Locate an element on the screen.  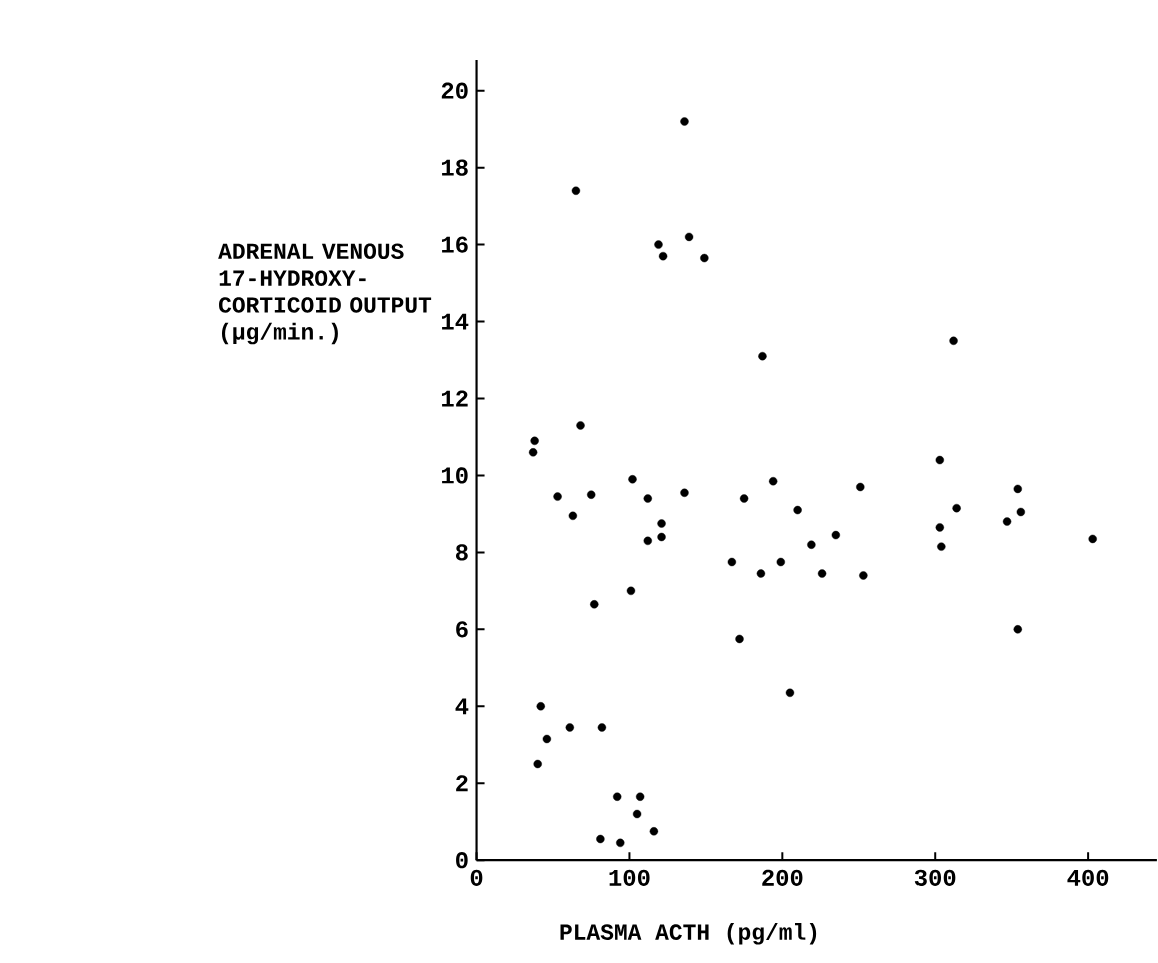
y-tick-label: 16 is located at coordinates (454, 244).